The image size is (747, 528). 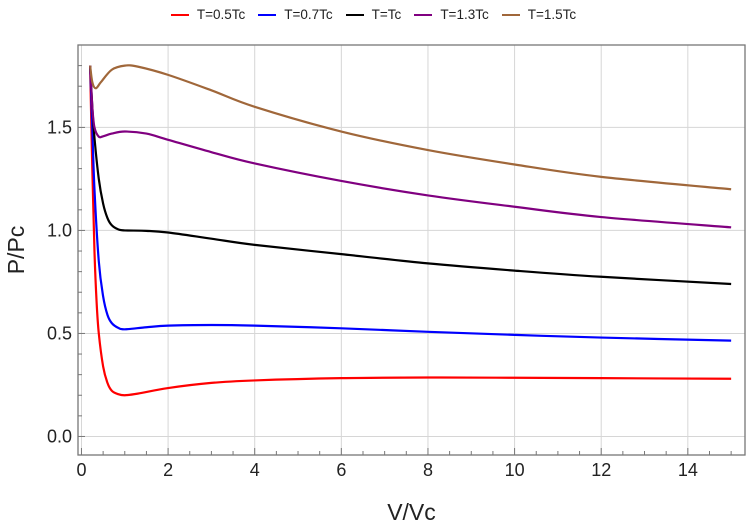 I want to click on y-tick-label: 0.5, so click(x=59, y=333).